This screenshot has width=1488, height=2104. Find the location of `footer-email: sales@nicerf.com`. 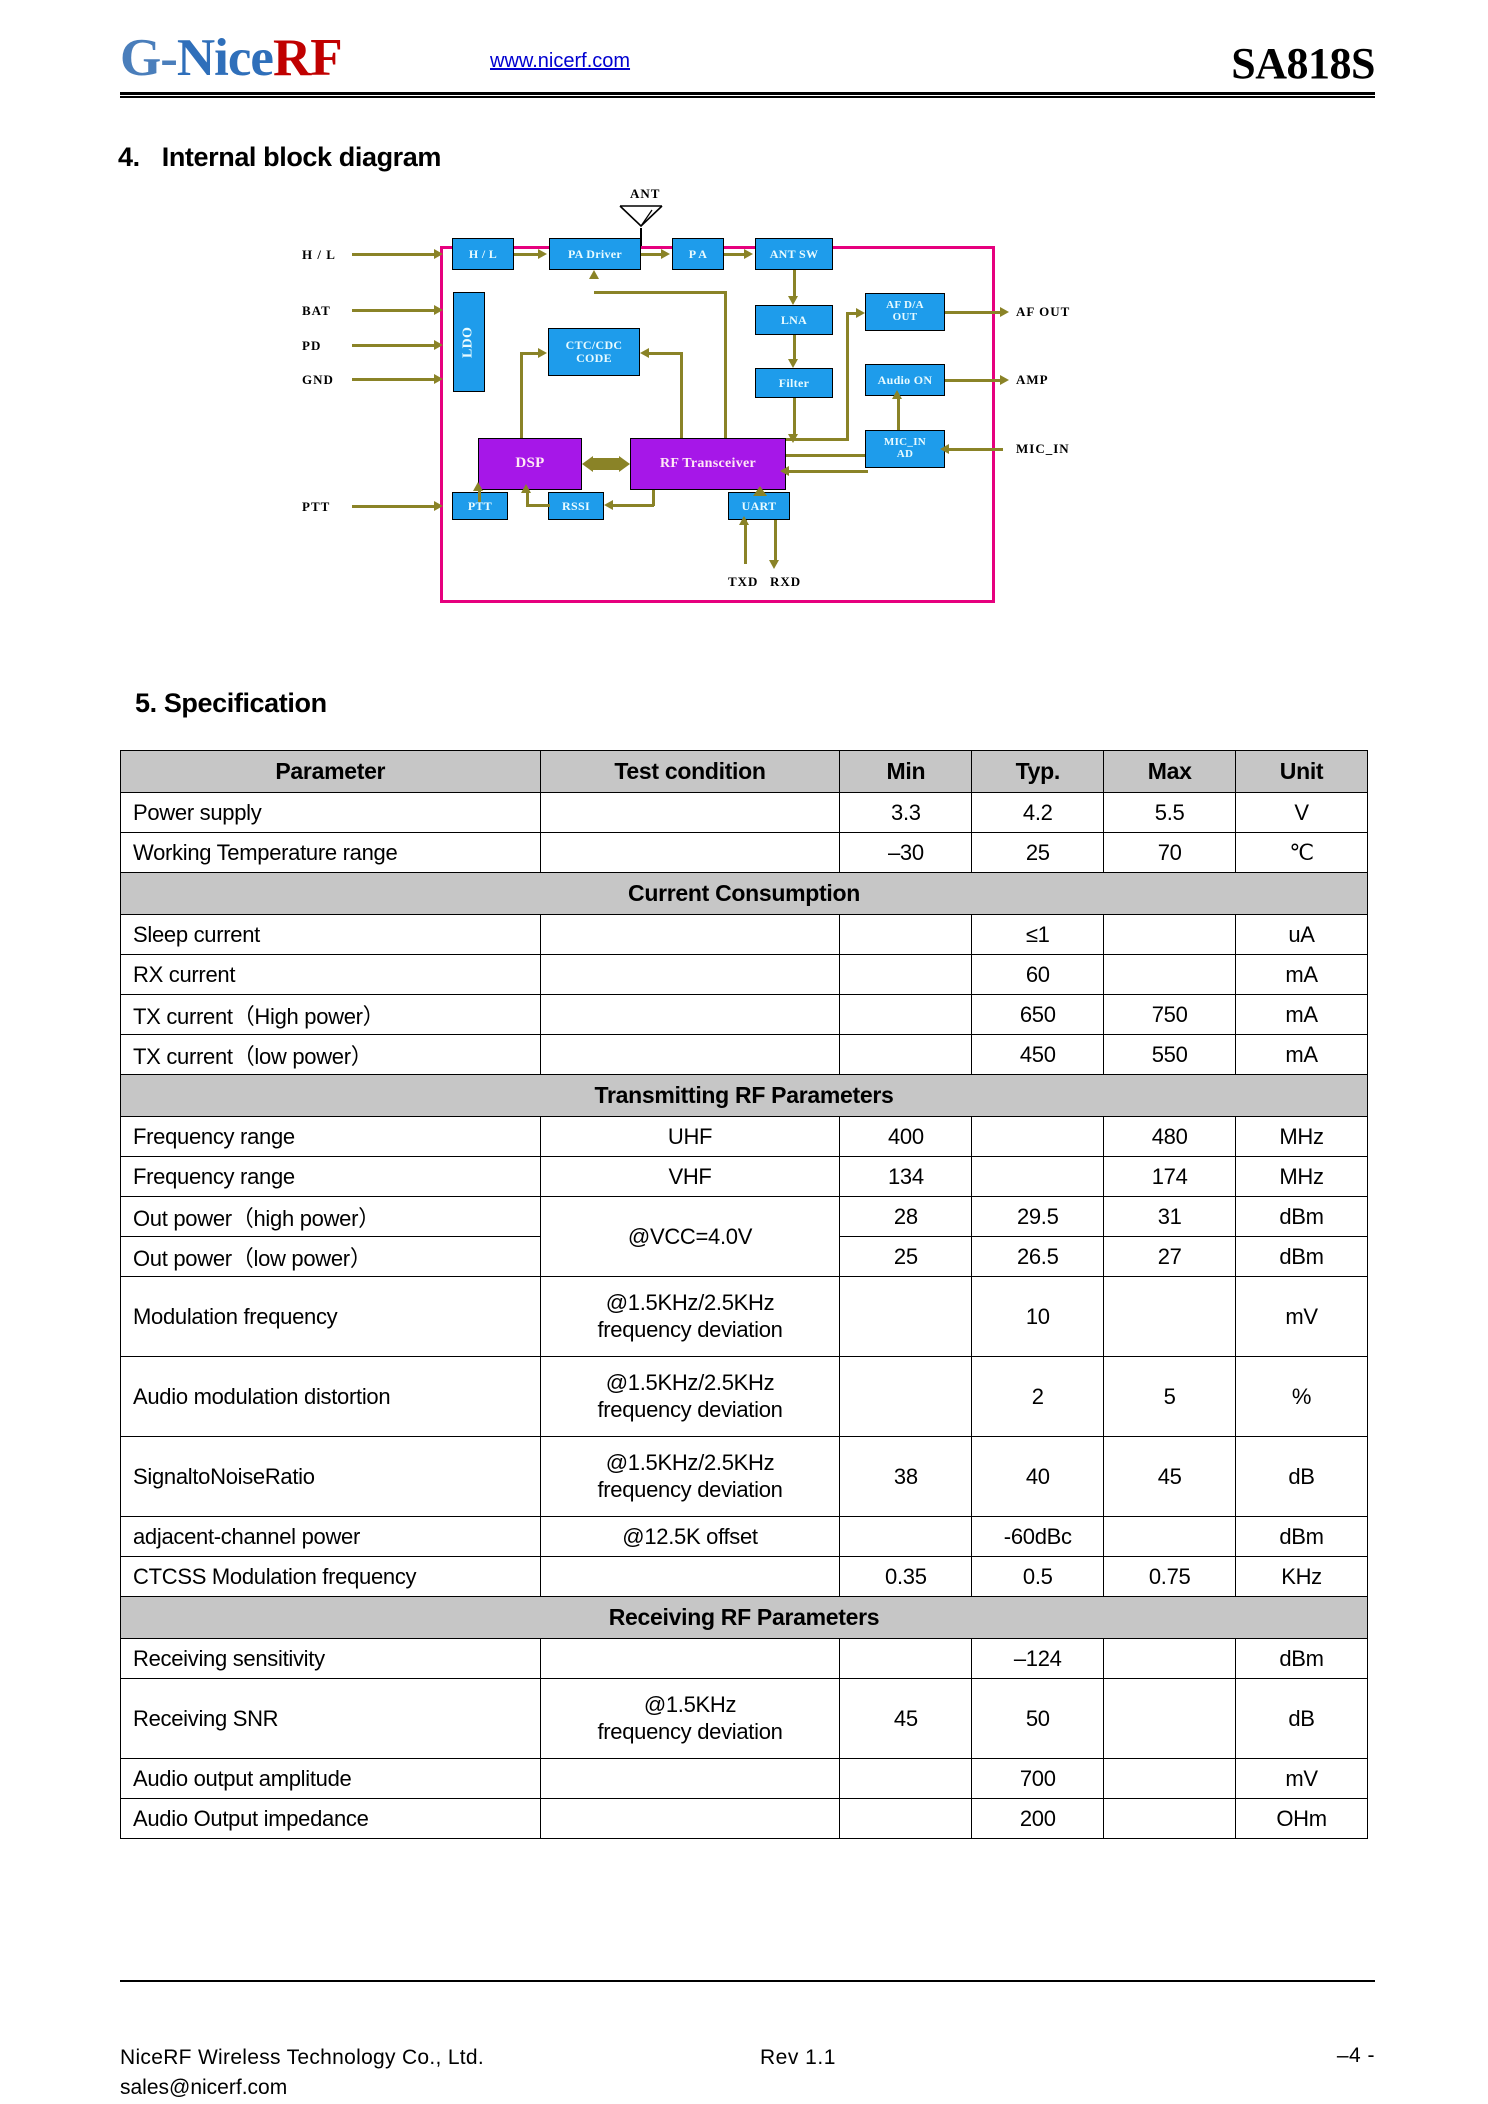

footer-email: sales@nicerf.com is located at coordinates (204, 2087).